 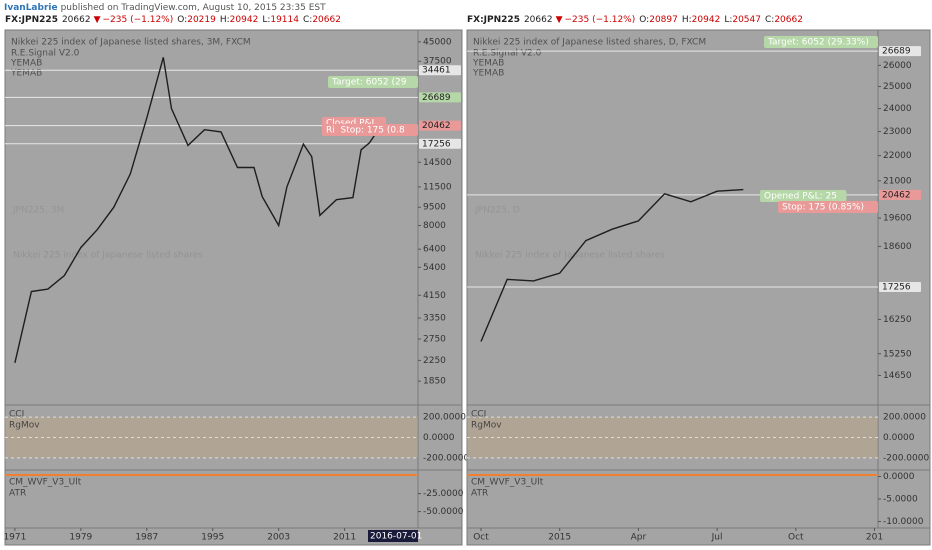 I want to click on cci-sublabel: RgMov, so click(x=486, y=426).